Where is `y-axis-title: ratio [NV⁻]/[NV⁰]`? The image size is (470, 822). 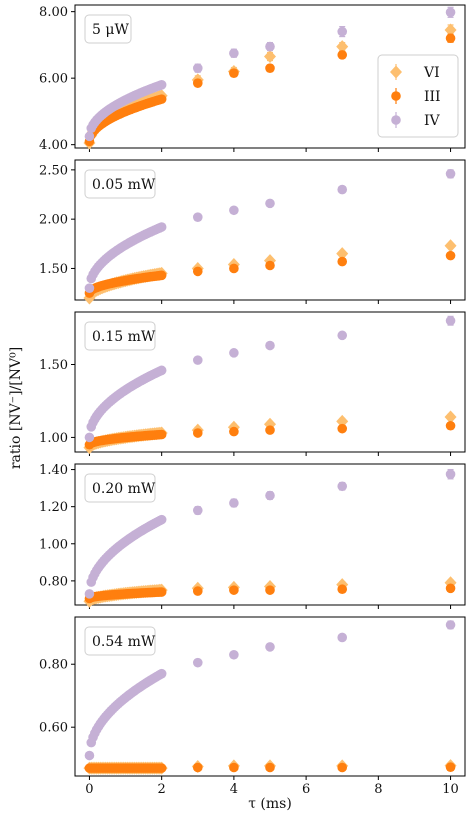
y-axis-title: ratio [NV⁻]/[NV⁰] is located at coordinates (16, 408).